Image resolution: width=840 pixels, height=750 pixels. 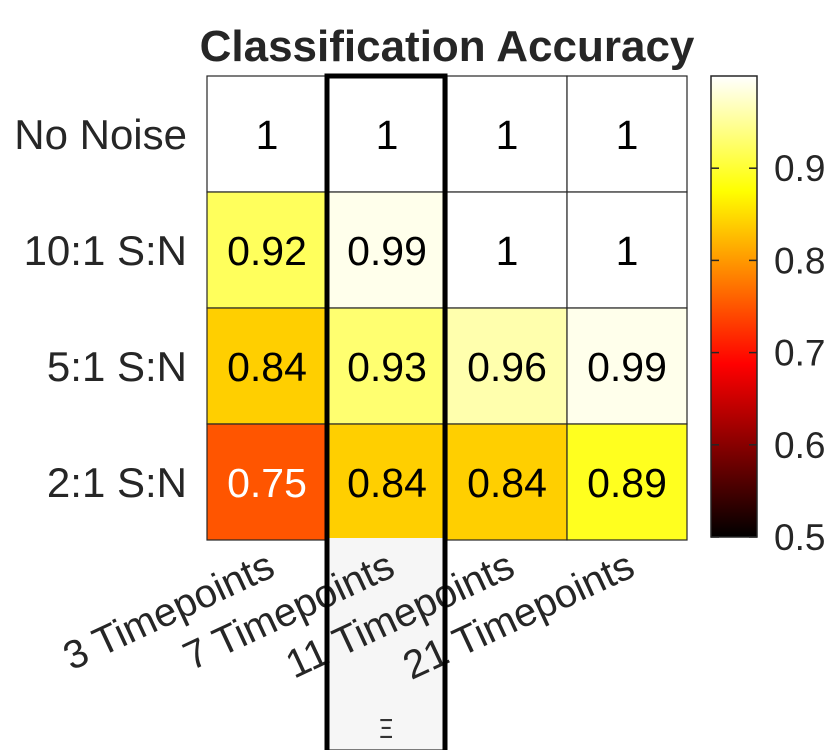 I want to click on cell-value-label: 0.89, so click(x=627, y=483).